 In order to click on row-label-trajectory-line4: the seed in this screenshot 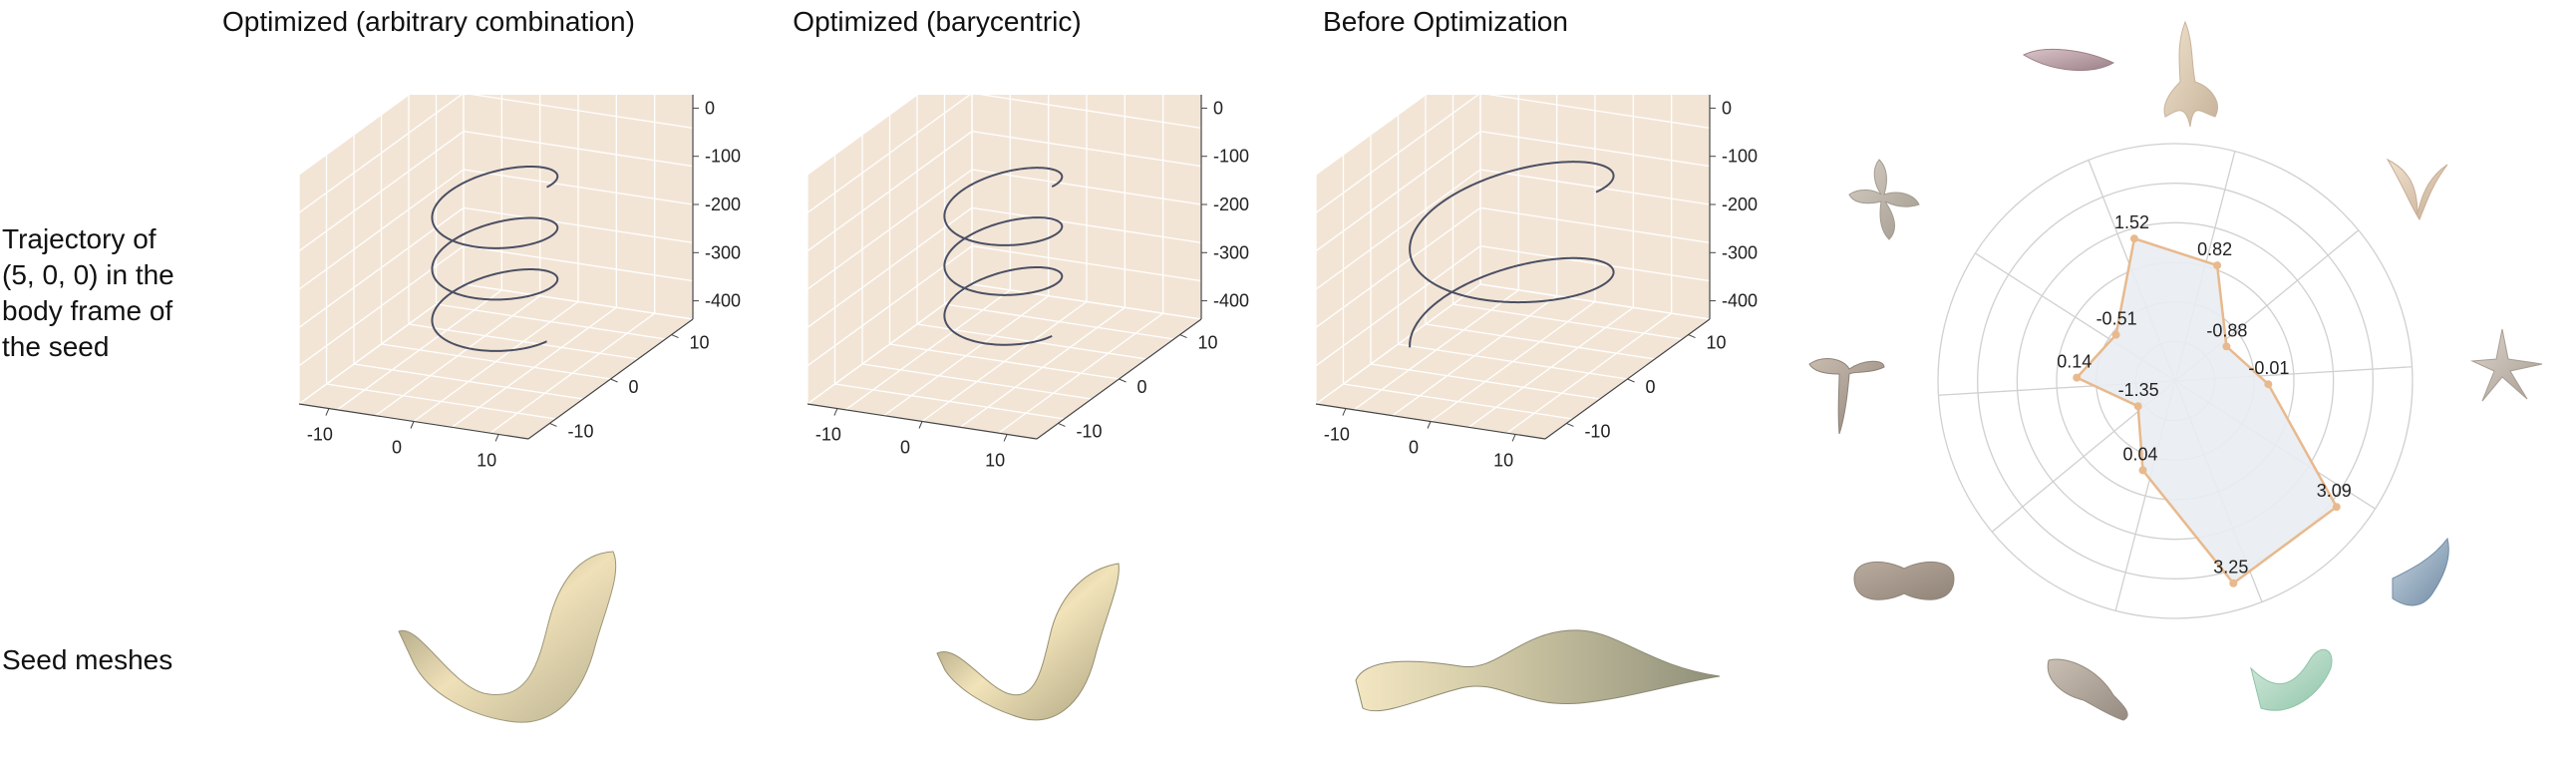, I will do `click(56, 346)`.